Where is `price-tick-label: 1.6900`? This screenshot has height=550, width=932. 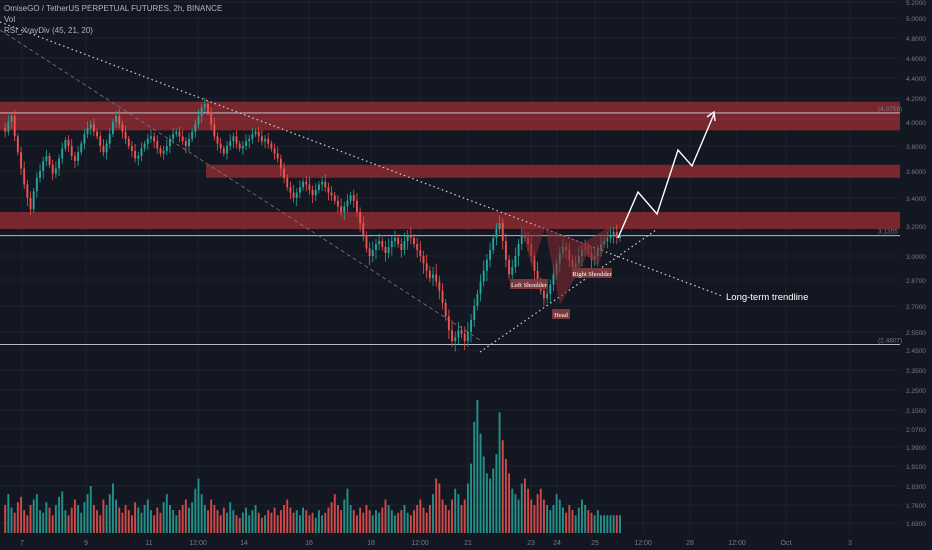
price-tick-label: 1.6900 is located at coordinates (916, 524).